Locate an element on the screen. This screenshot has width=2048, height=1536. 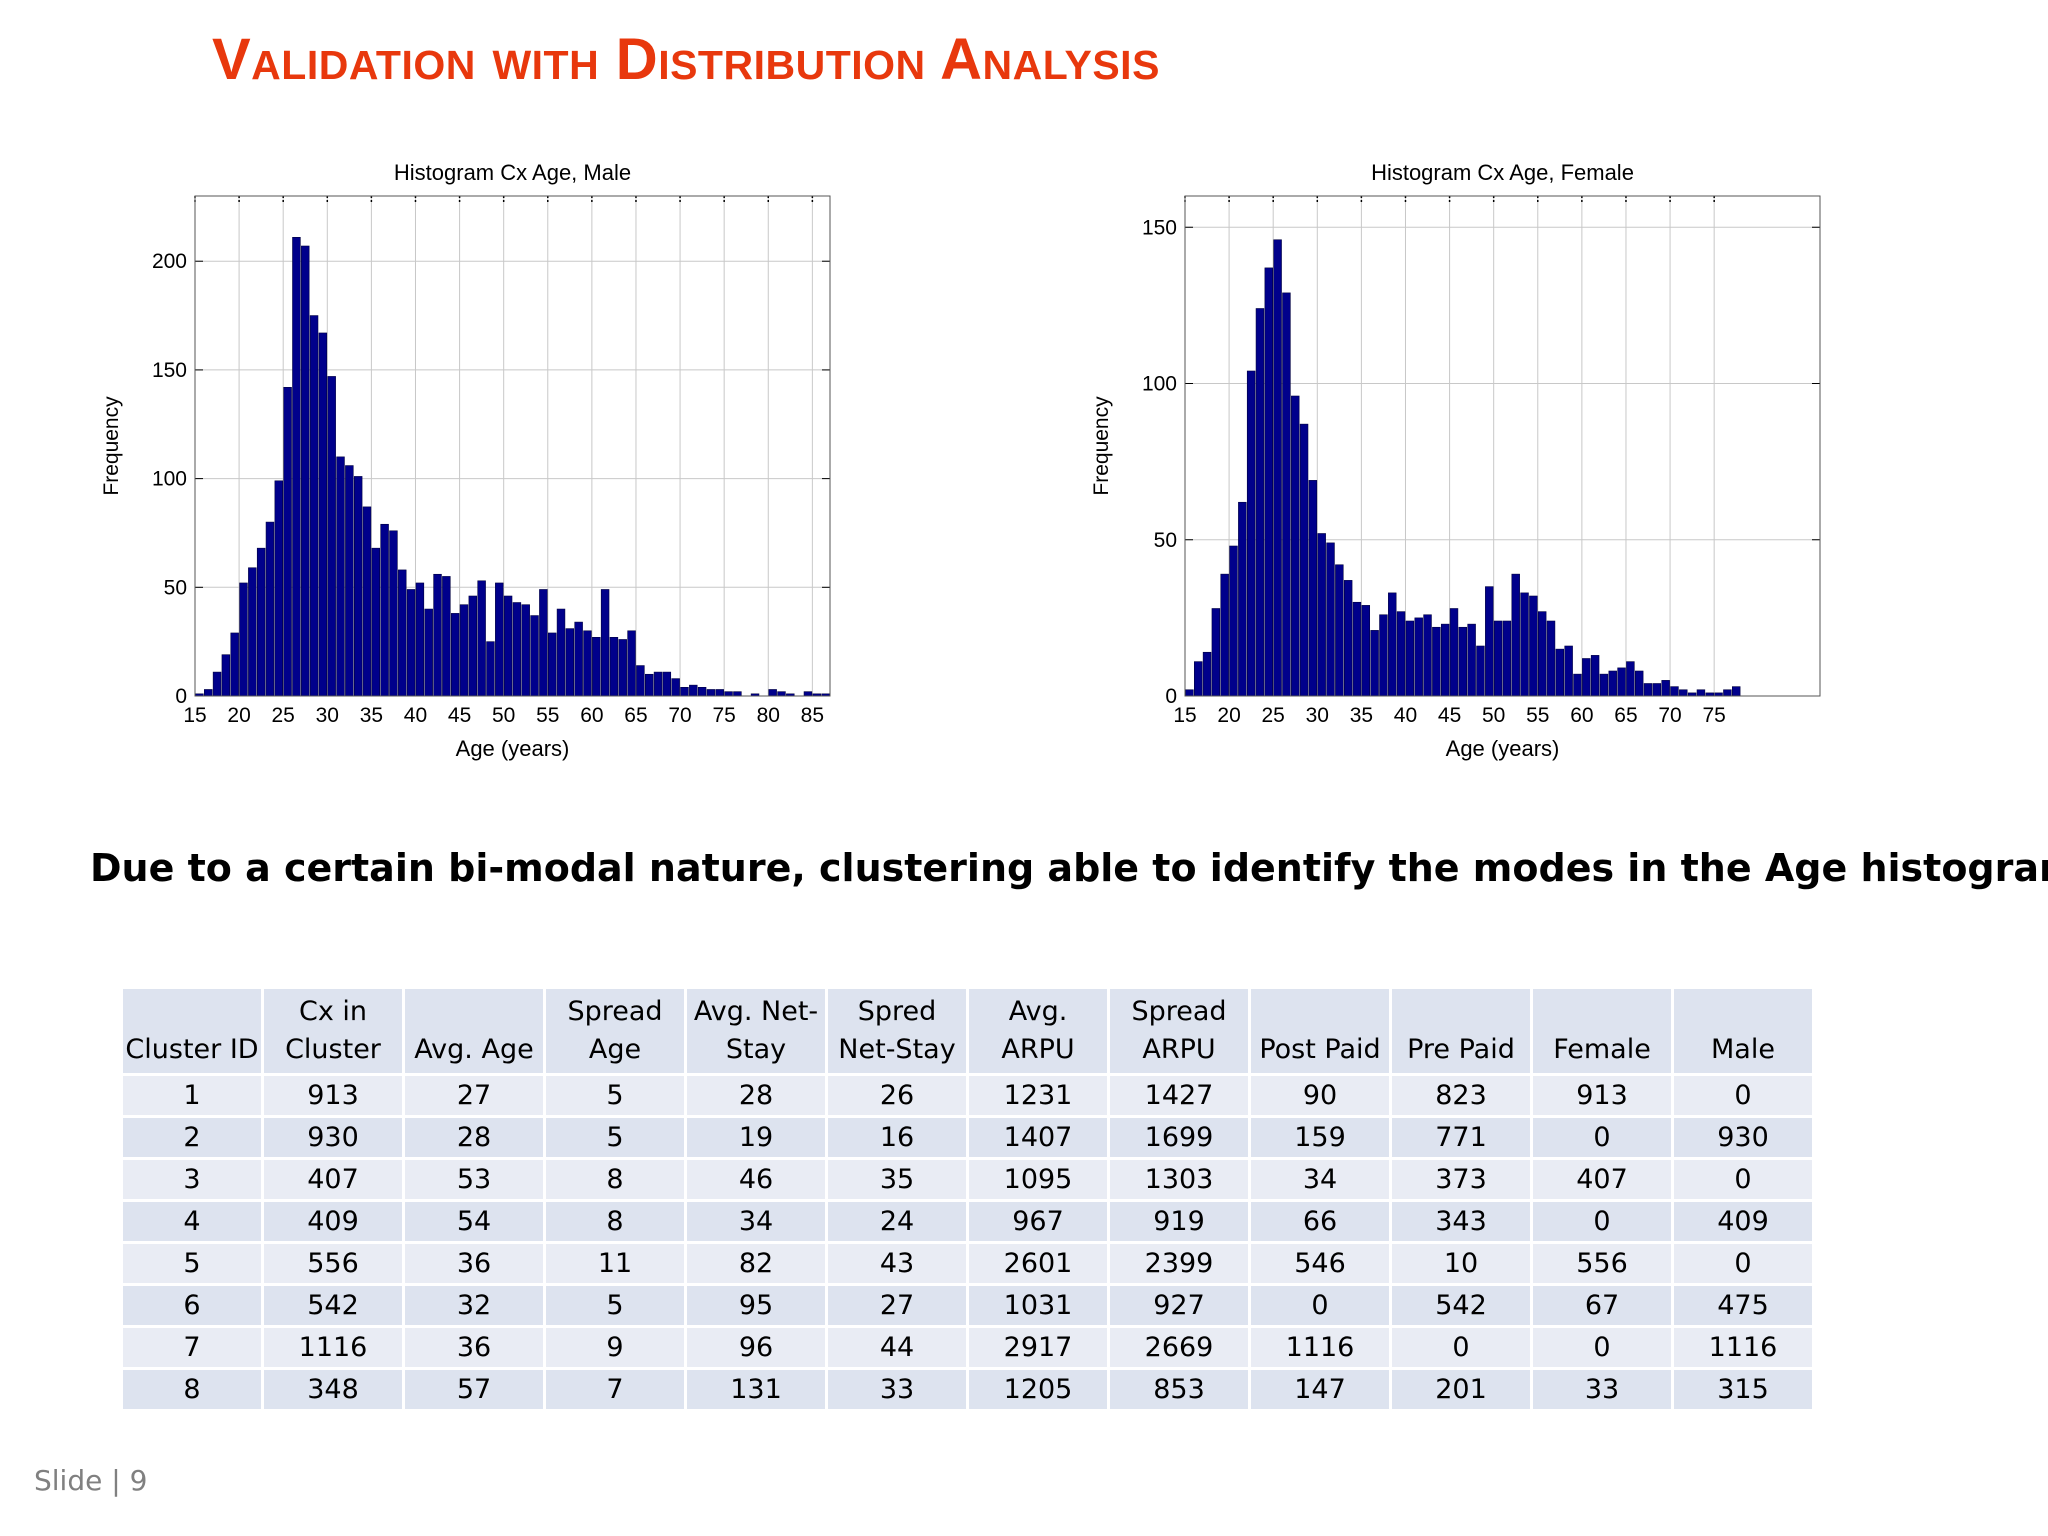
table-cell: 9 is located at coordinates (615, 1347).